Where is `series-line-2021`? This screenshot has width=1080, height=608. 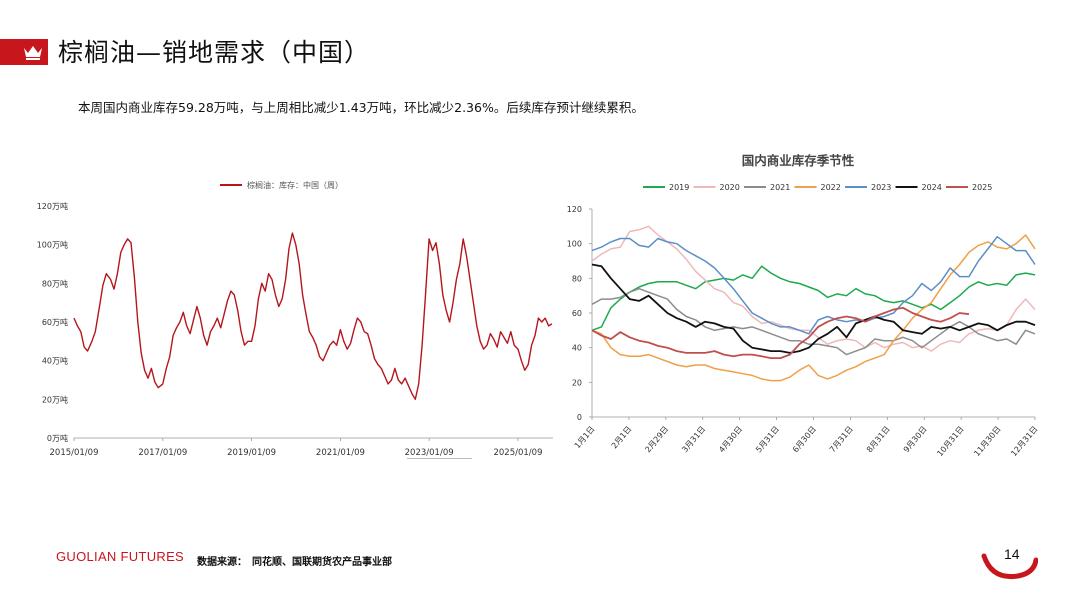
series-line-2021 is located at coordinates (813, 321).